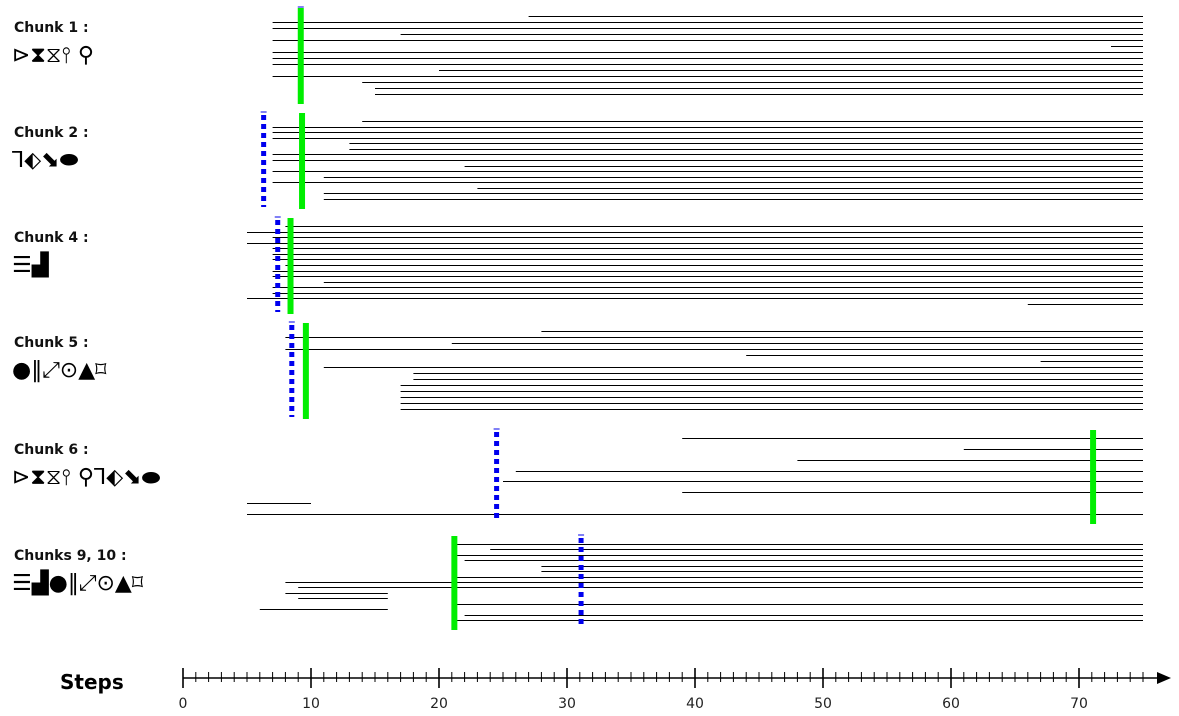 Image resolution: width=1179 pixels, height=716 pixels. I want to click on axis-title: Steps, so click(92, 682).